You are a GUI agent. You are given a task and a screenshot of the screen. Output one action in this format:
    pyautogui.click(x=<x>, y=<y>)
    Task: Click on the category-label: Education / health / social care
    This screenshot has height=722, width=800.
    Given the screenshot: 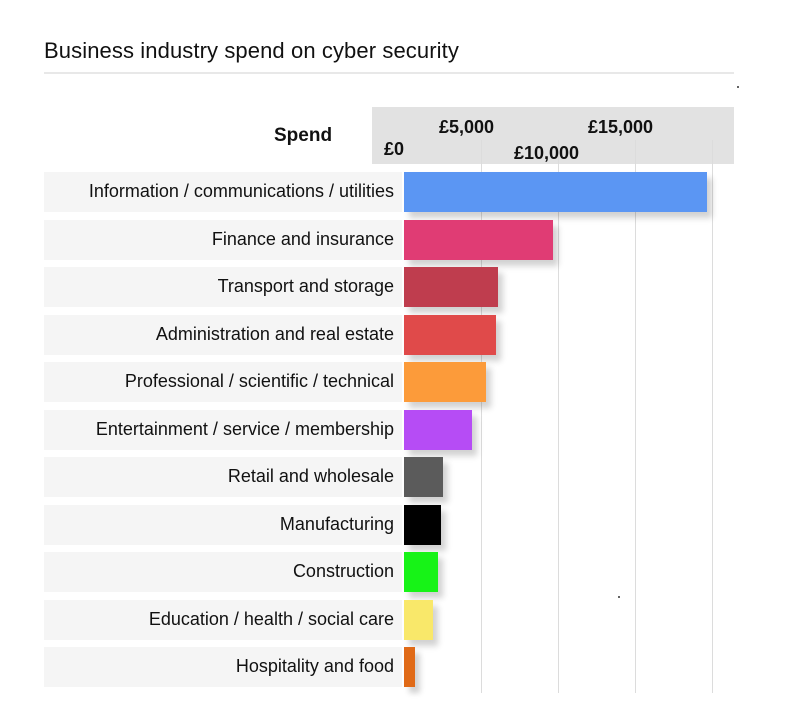 What is the action you would take?
    pyautogui.click(x=271, y=619)
    